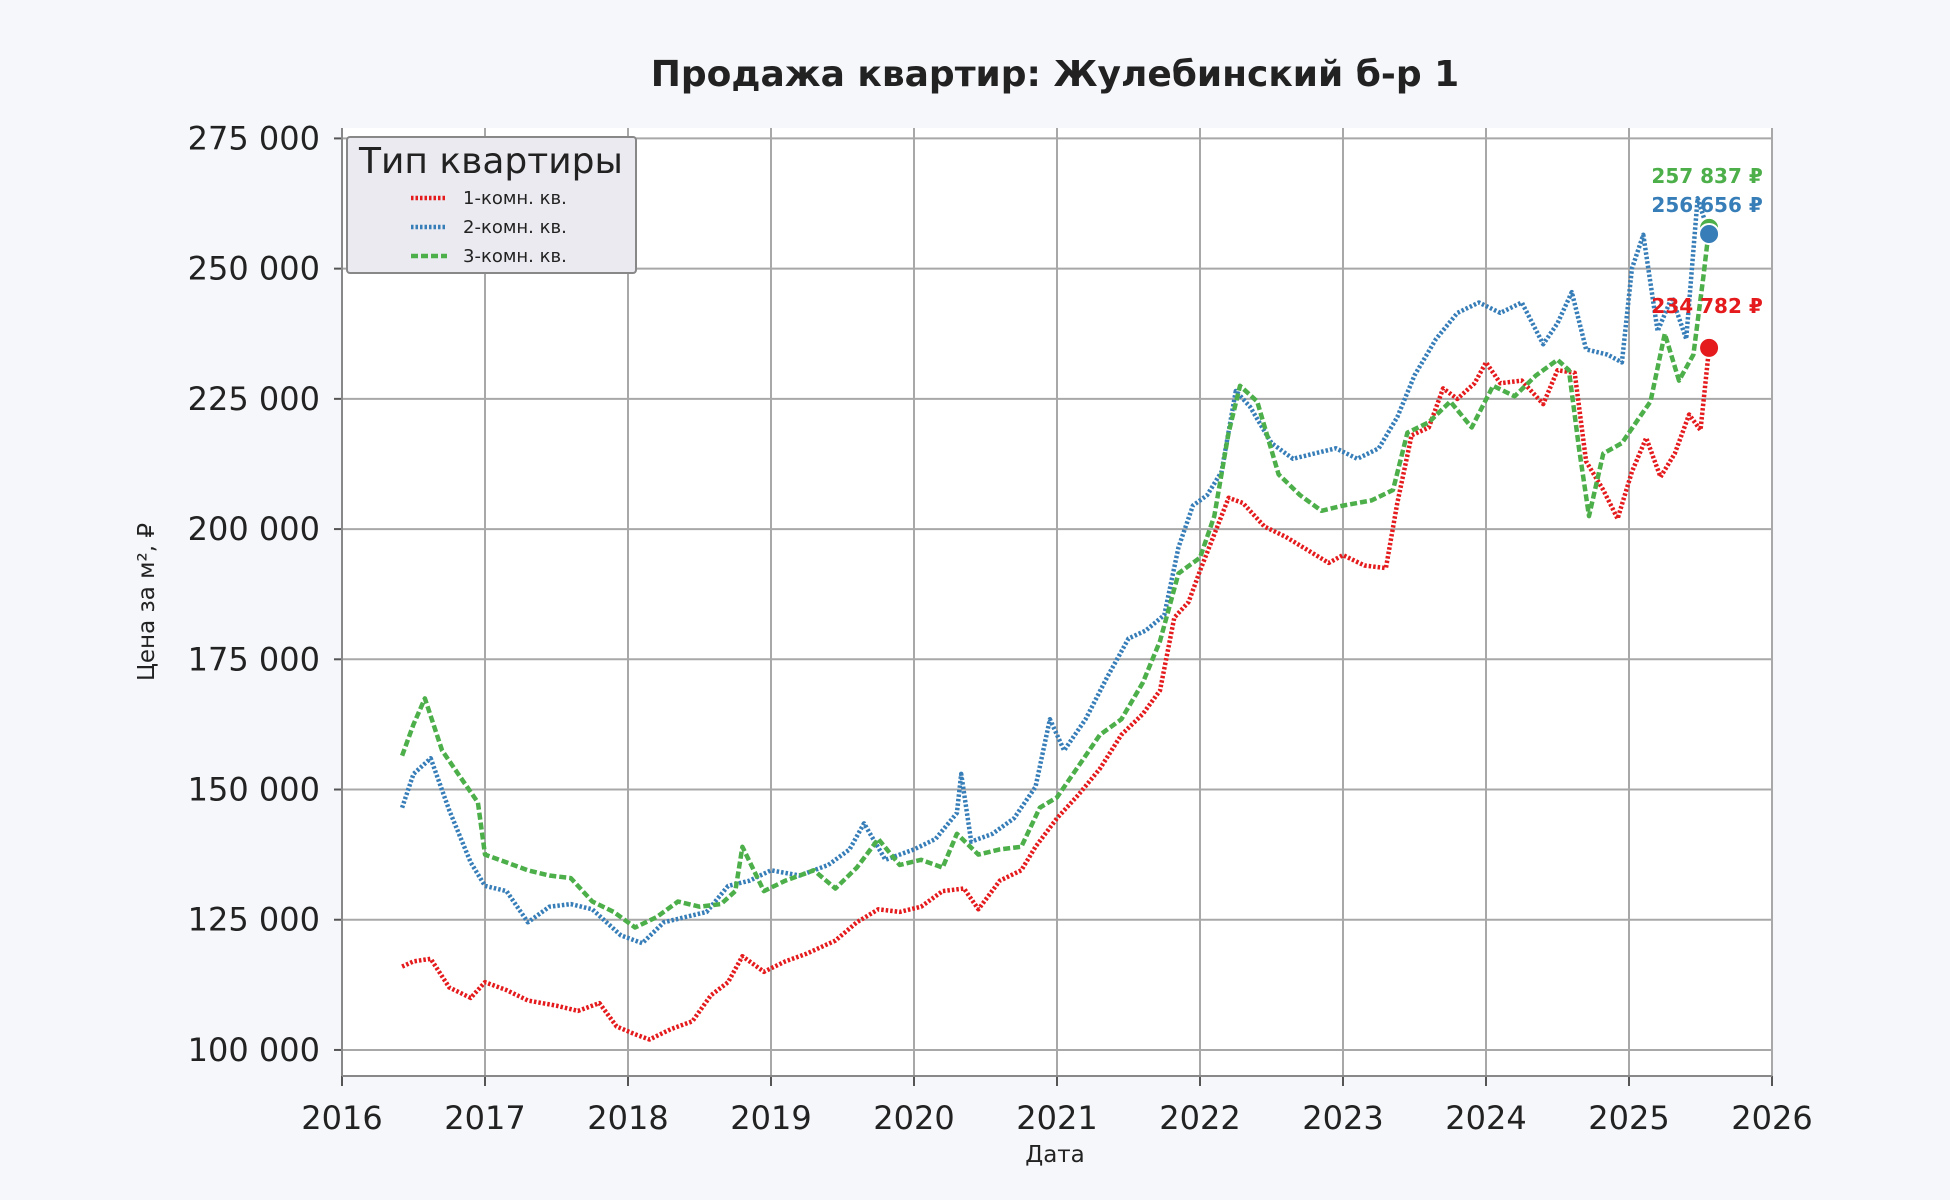 Image resolution: width=1950 pixels, height=1200 pixels. I want to click on x-tick-label-5: 2021, so click(1056, 1118).